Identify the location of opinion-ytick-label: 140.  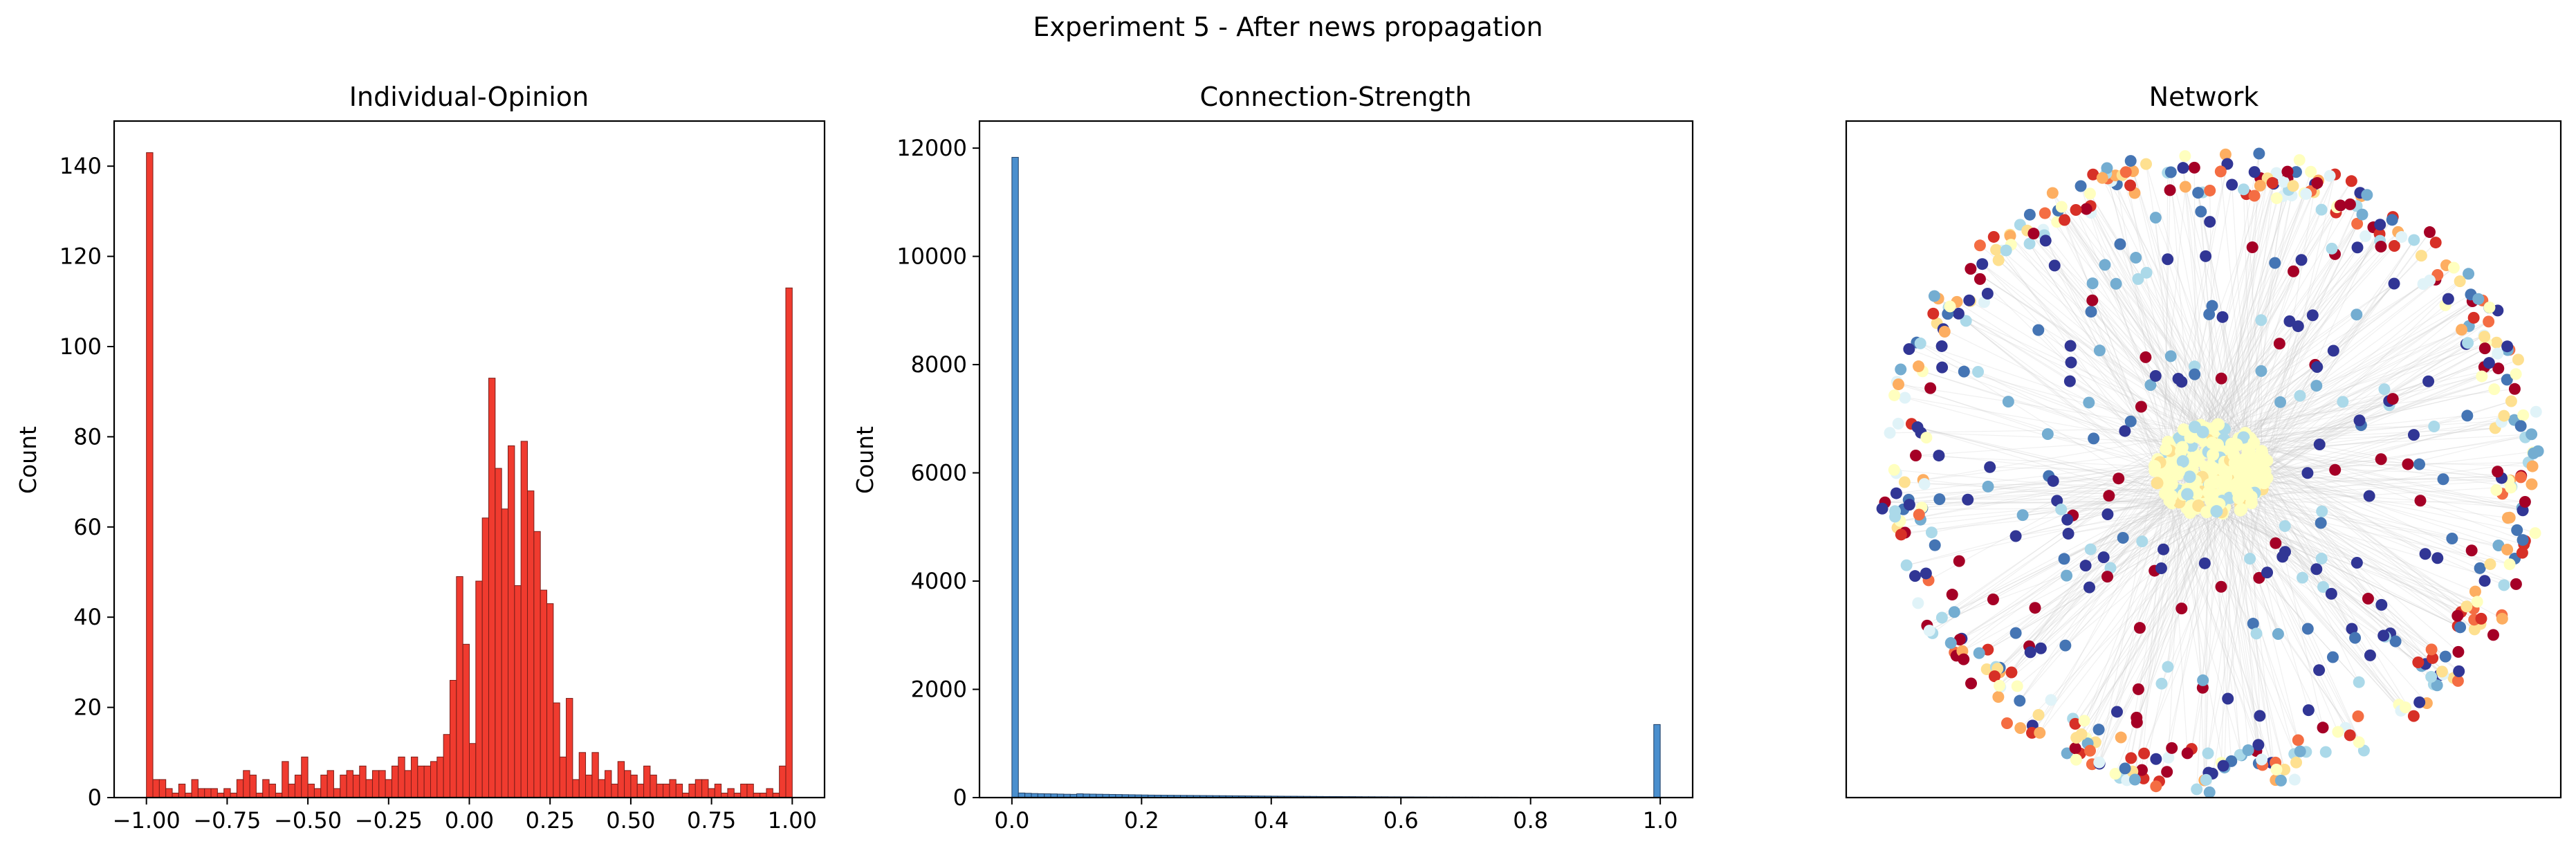
(80, 166).